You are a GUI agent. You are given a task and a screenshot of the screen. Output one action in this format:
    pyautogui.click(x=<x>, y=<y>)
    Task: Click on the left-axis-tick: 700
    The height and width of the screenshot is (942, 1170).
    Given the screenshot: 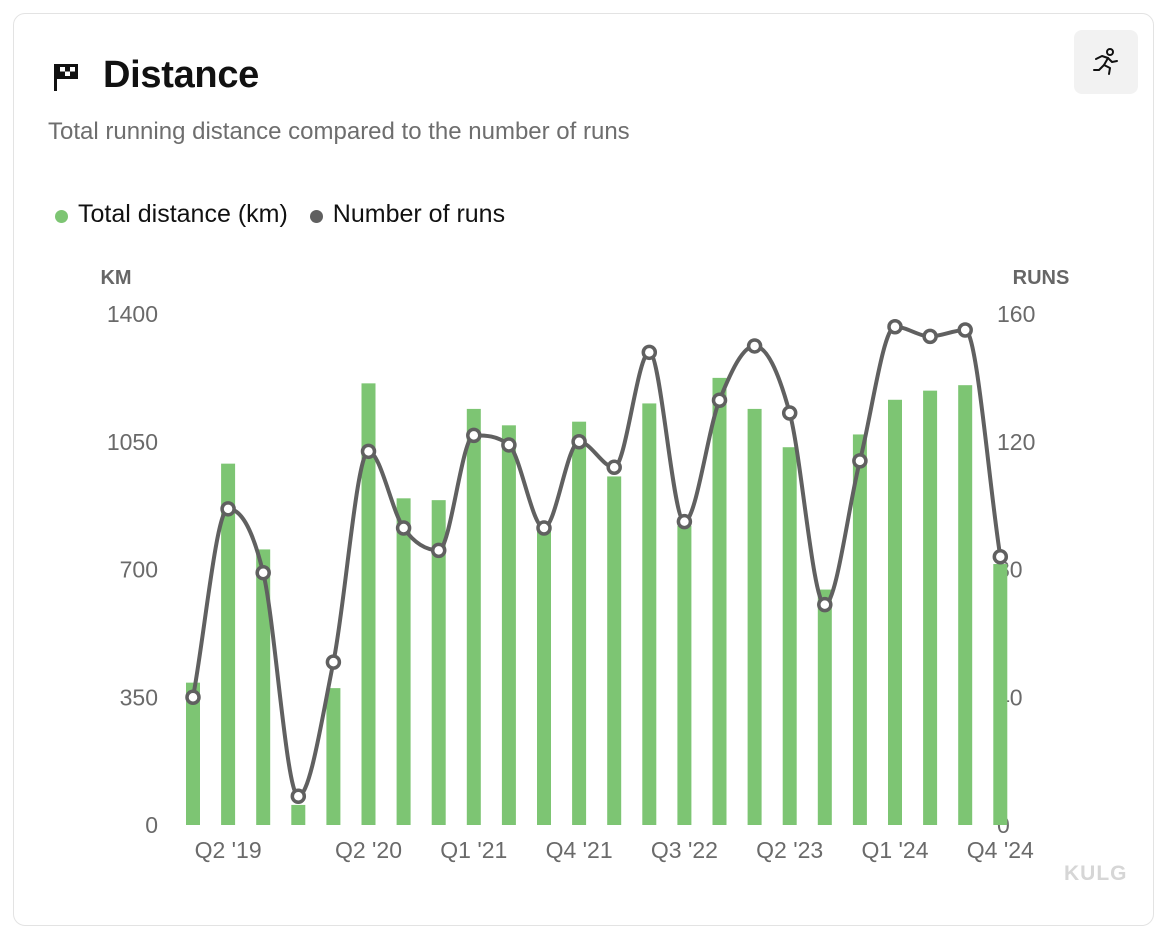 What is the action you would take?
    pyautogui.click(x=139, y=570)
    